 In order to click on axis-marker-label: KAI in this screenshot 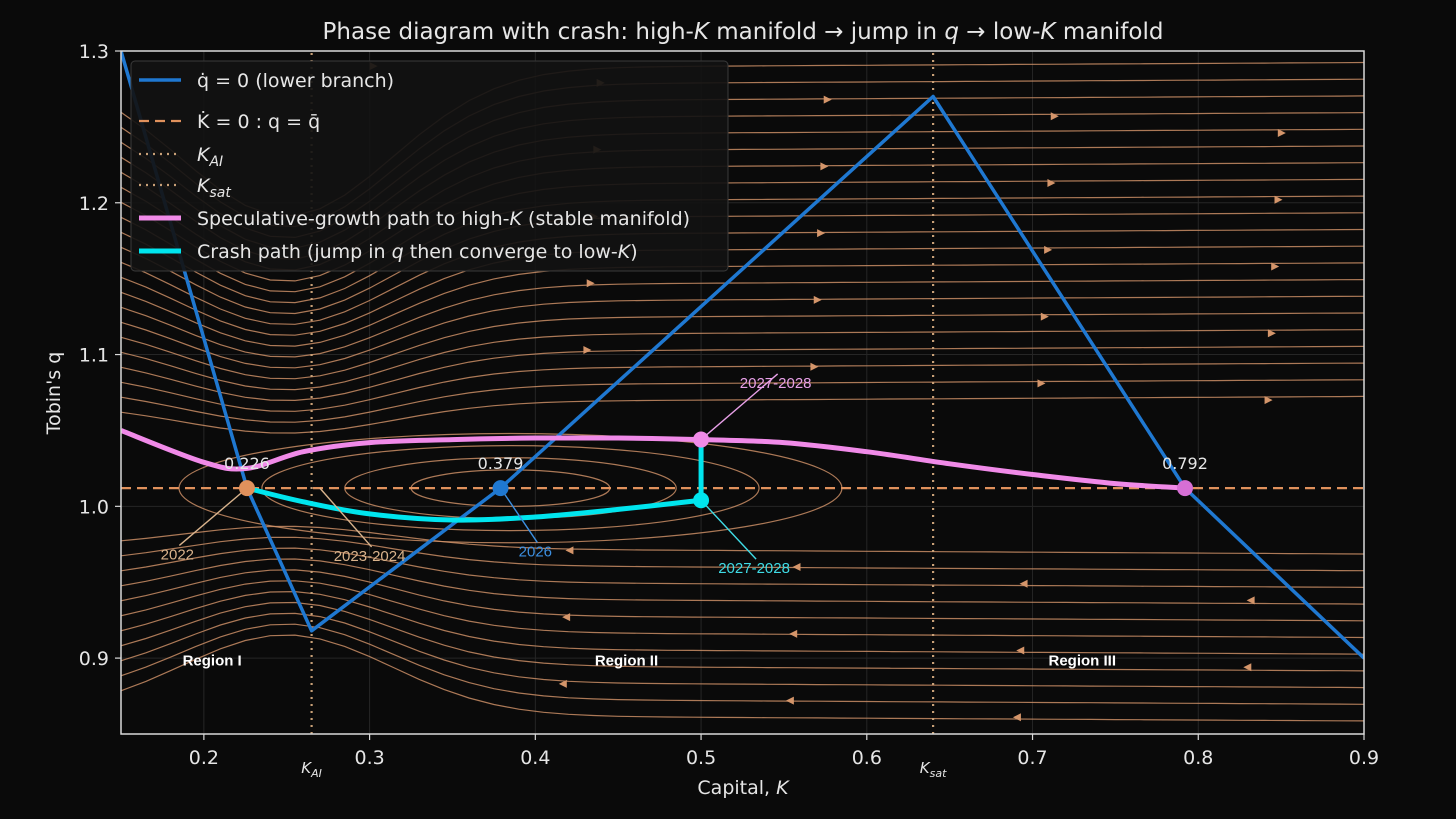, I will do `click(311, 769)`.